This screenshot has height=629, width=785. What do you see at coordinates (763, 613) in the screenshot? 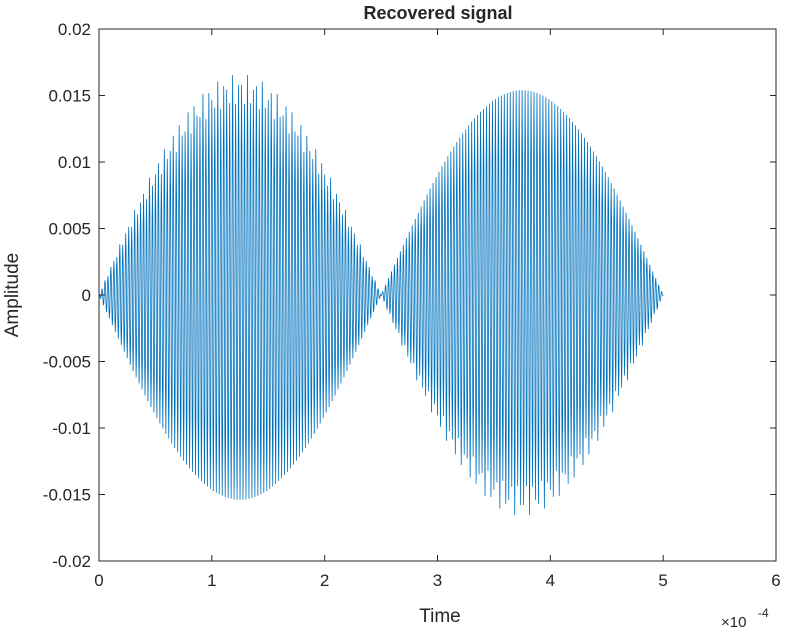
I see `x-exponent-power: -4` at bounding box center [763, 613].